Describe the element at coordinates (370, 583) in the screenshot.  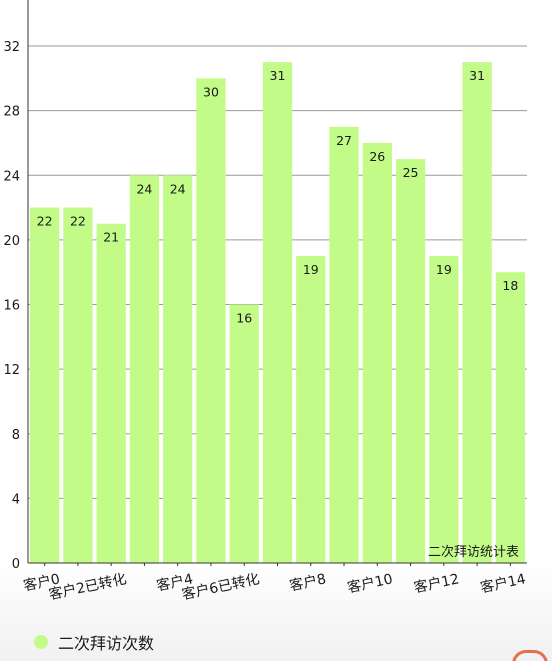
I see `x-tick-label: 客户10` at that location.